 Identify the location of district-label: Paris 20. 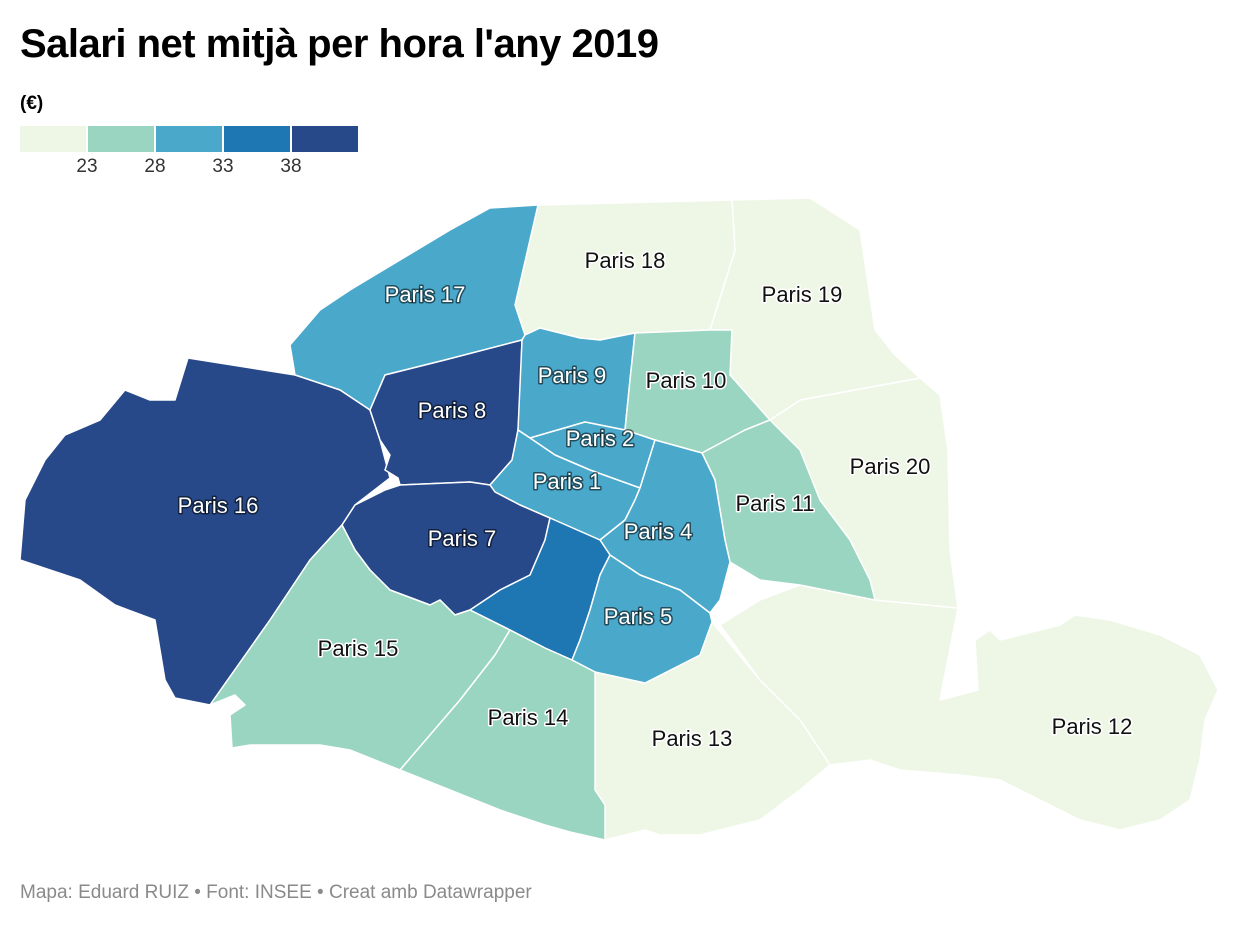
(890, 466).